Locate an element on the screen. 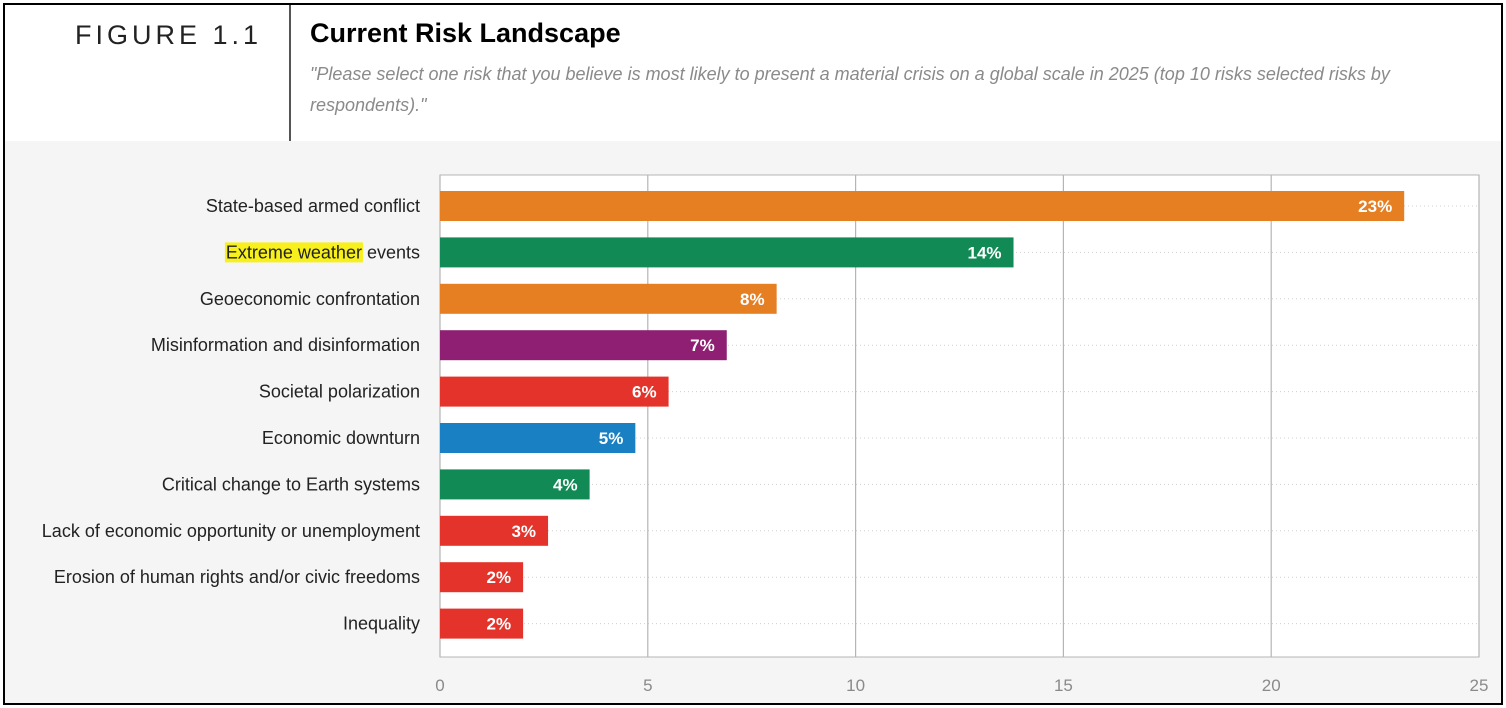 Image resolution: width=1506 pixels, height=708 pixels. highlighted-category-label: Extreme weather events is located at coordinates (322, 252).